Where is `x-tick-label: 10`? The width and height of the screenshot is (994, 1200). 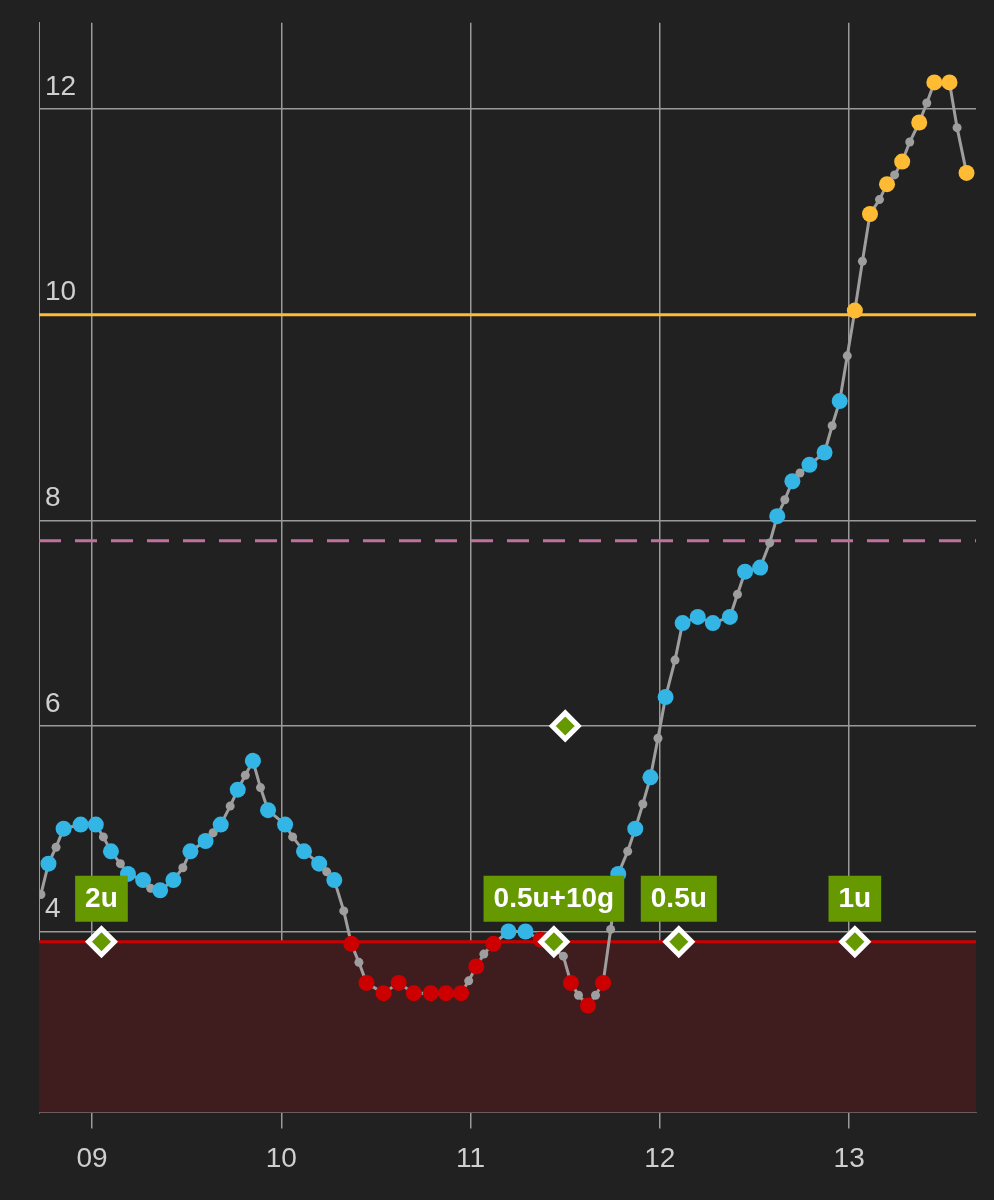 x-tick-label: 10 is located at coordinates (281, 1157).